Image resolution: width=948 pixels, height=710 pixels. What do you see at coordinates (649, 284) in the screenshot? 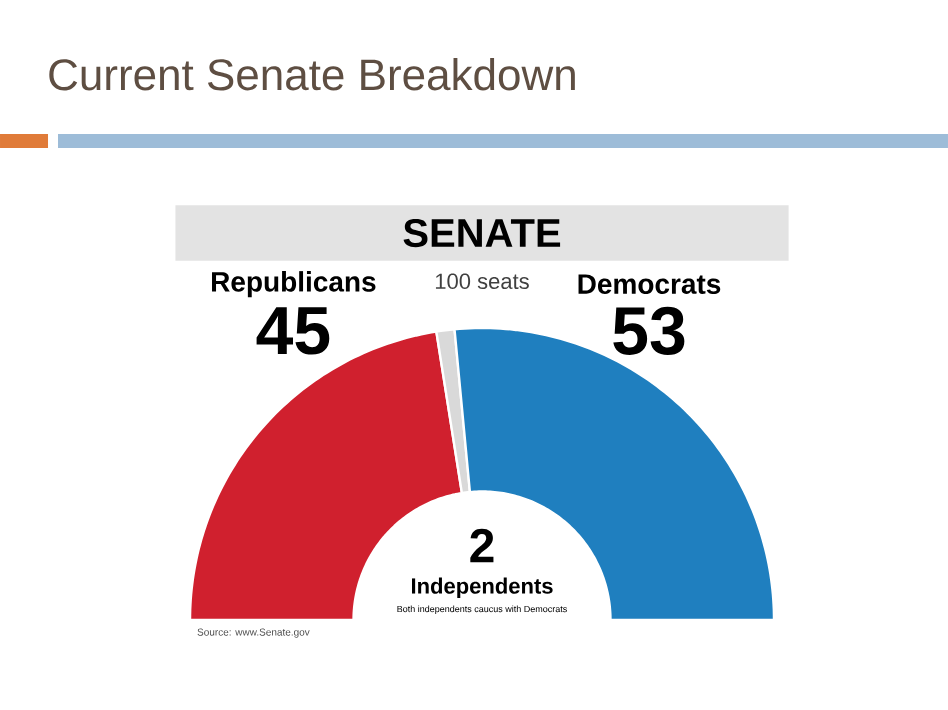
I see `slice-label: Democrats` at bounding box center [649, 284].